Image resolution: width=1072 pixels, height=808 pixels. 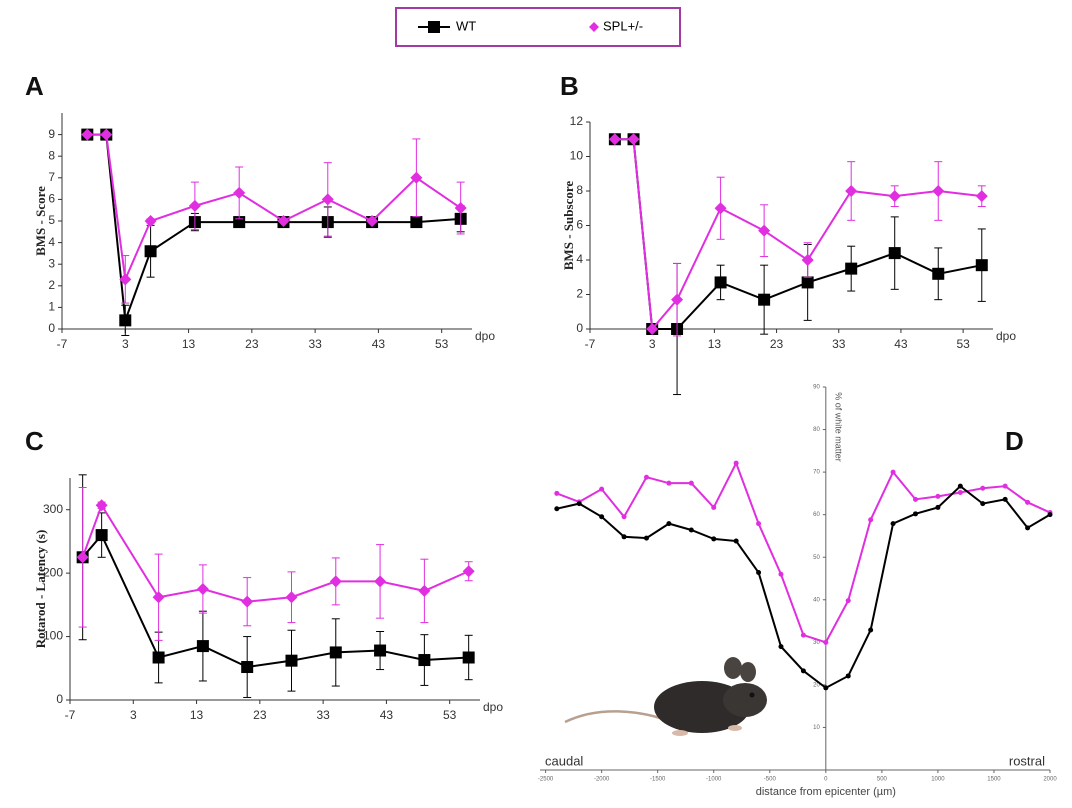 What do you see at coordinates (51, 177) in the screenshot?
I see `y-tick-label: 7` at bounding box center [51, 177].